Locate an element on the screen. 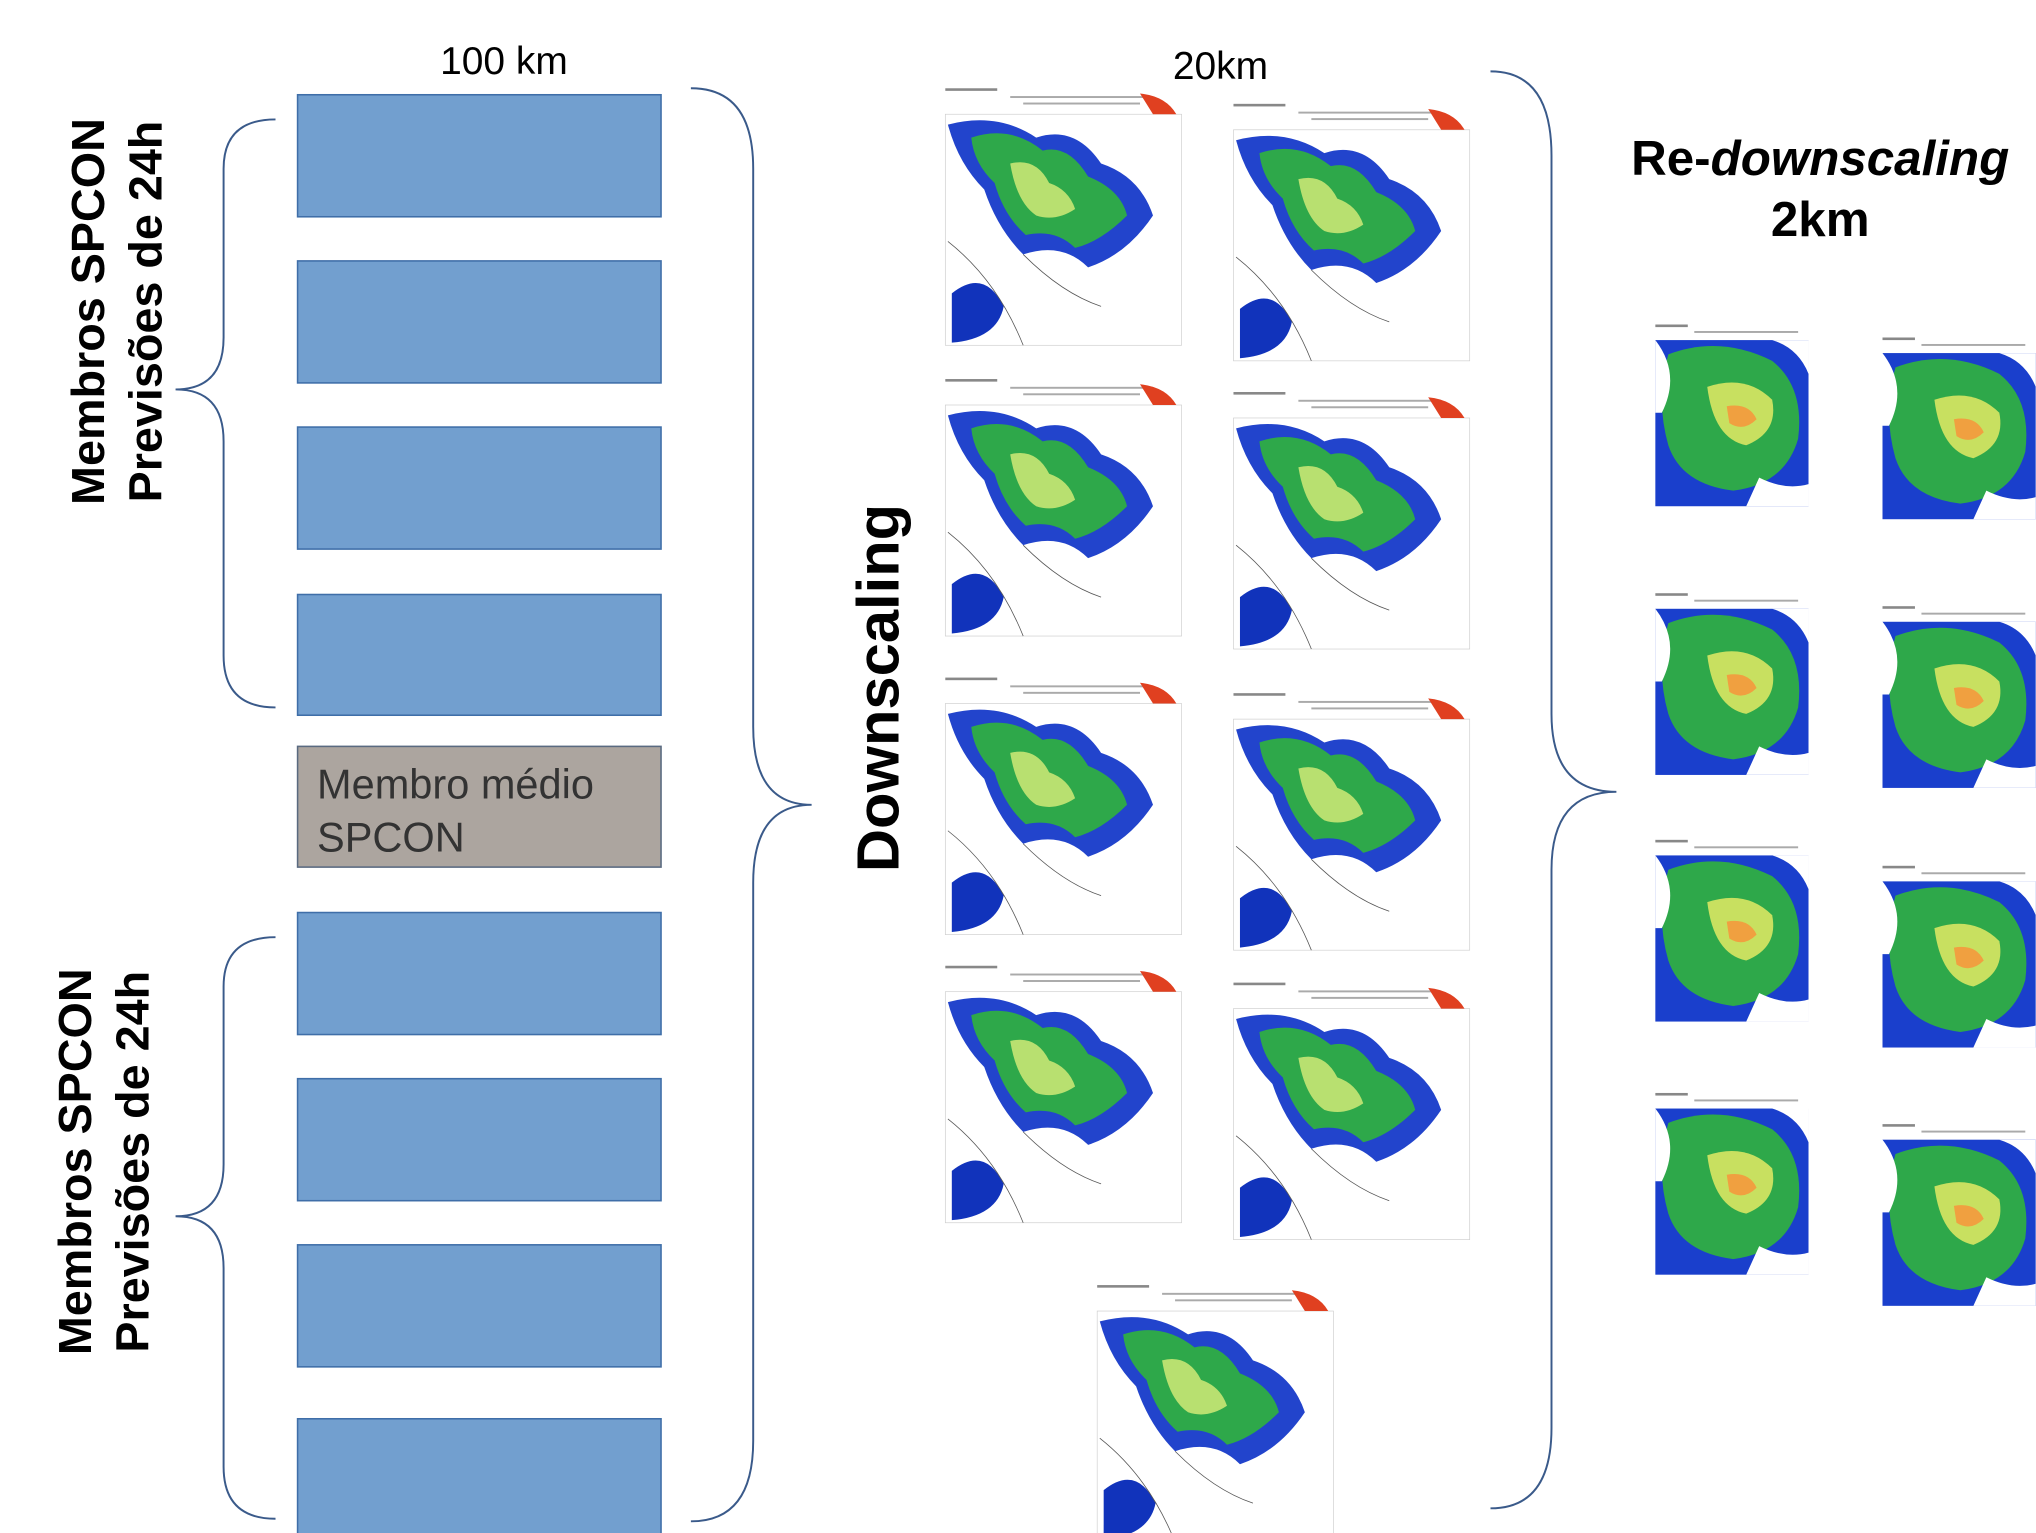 The height and width of the screenshot is (1533, 2036). mean-member-box is located at coordinates (479, 806).